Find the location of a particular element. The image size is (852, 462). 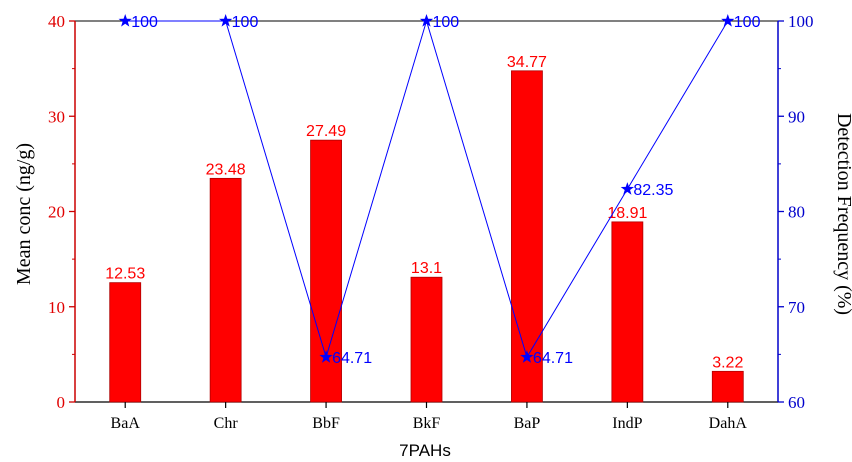

y-axis-label: Mean conc (ng/g) is located at coordinates (24, 214).